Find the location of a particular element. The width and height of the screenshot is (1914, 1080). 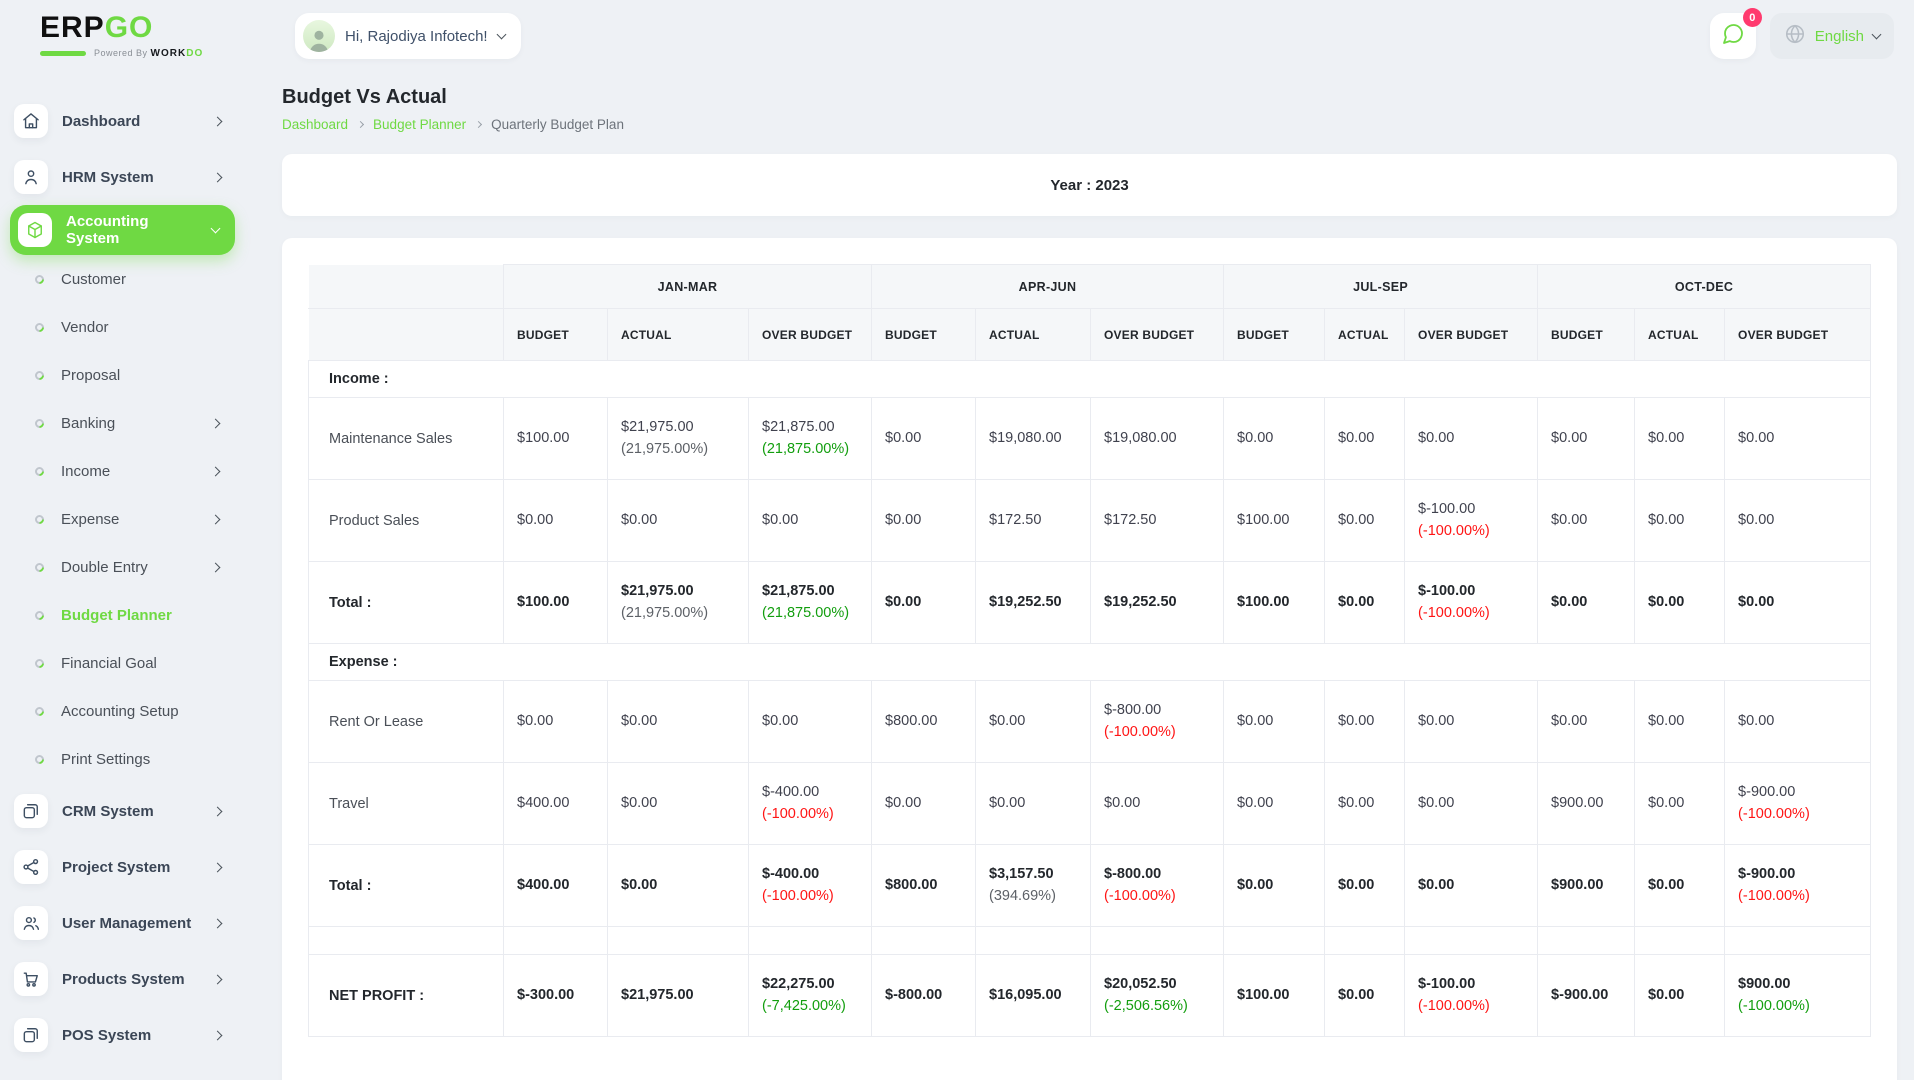

sidebar-item-financial-goal: Financial Goal is located at coordinates (123, 663).